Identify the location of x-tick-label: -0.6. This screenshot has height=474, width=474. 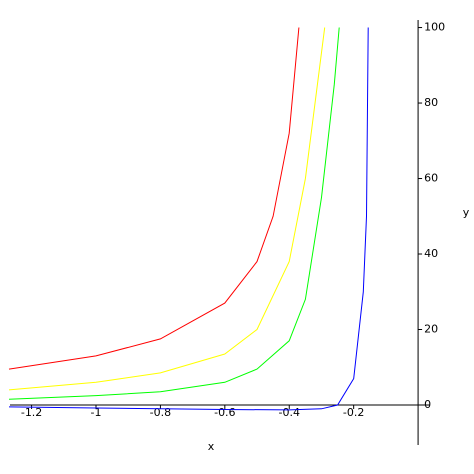
(224, 412).